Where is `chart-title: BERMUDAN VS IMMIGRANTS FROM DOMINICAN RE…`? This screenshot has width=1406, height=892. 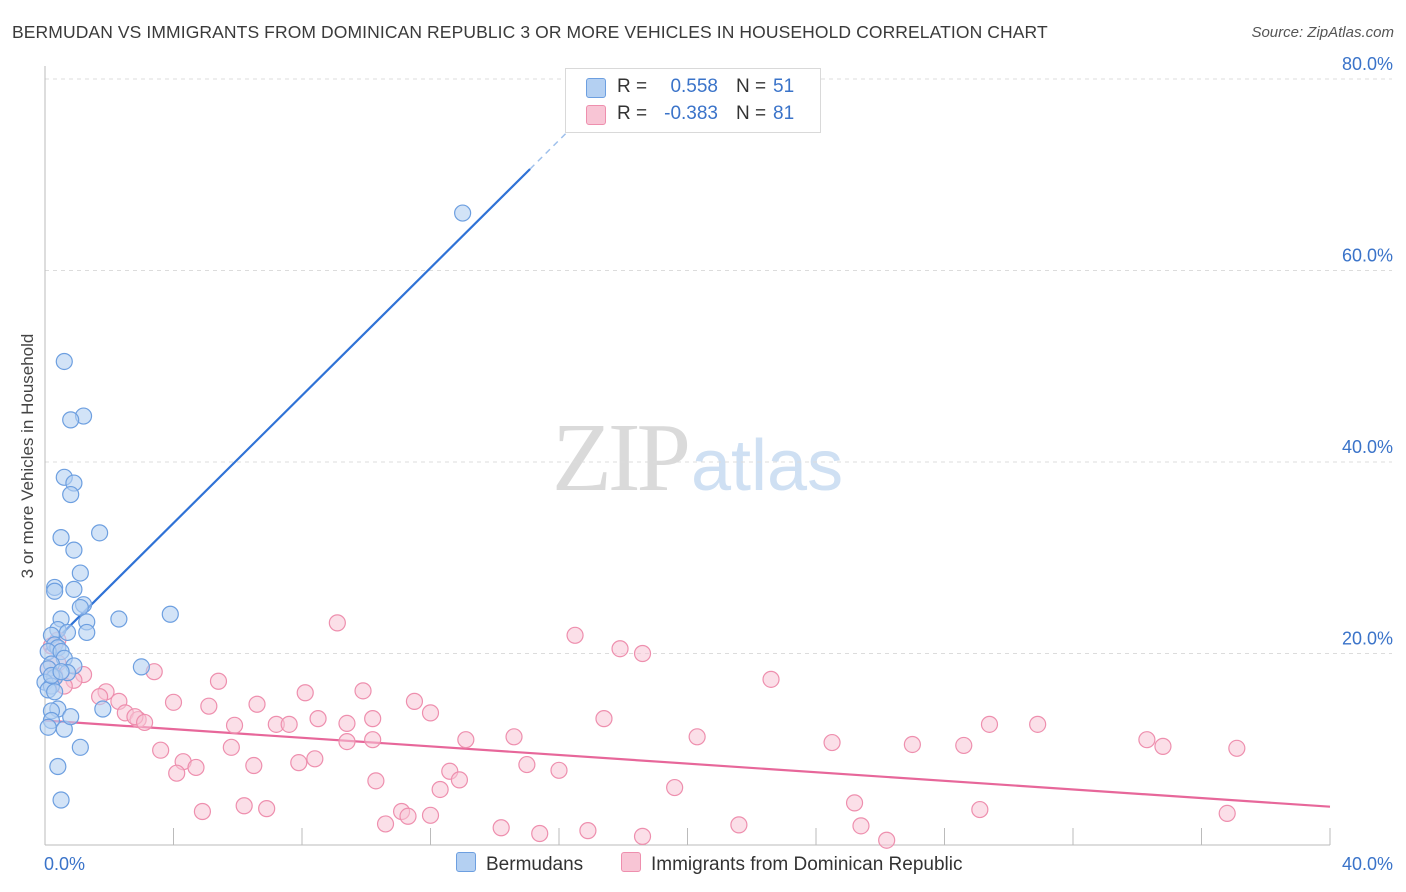 chart-title: BERMUDAN VS IMMIGRANTS FROM DOMINICAN RE… is located at coordinates (530, 32).